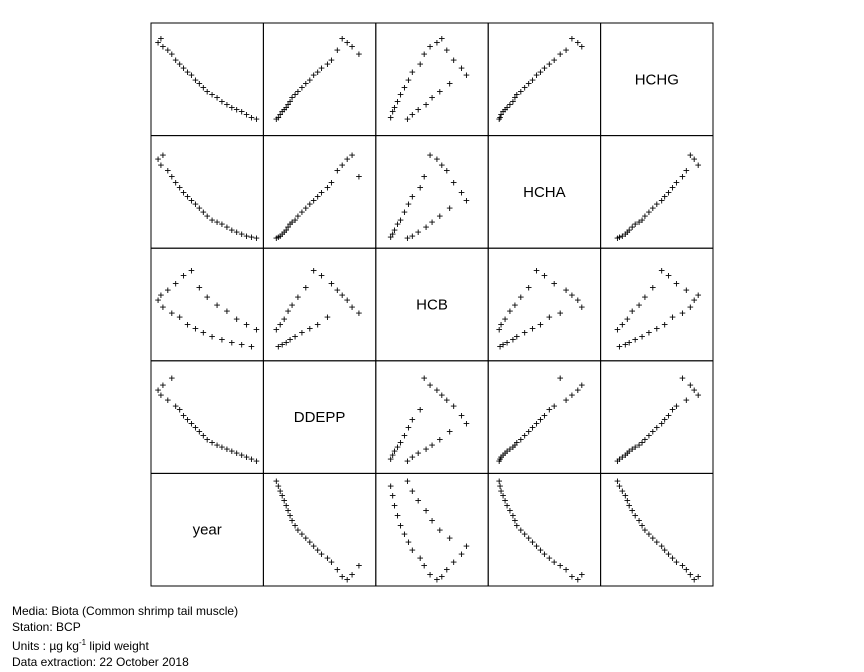 Image resolution: width=864 pixels, height=672 pixels. Describe the element at coordinates (82, 642) in the screenshot. I see `units-exponent: -1` at that location.